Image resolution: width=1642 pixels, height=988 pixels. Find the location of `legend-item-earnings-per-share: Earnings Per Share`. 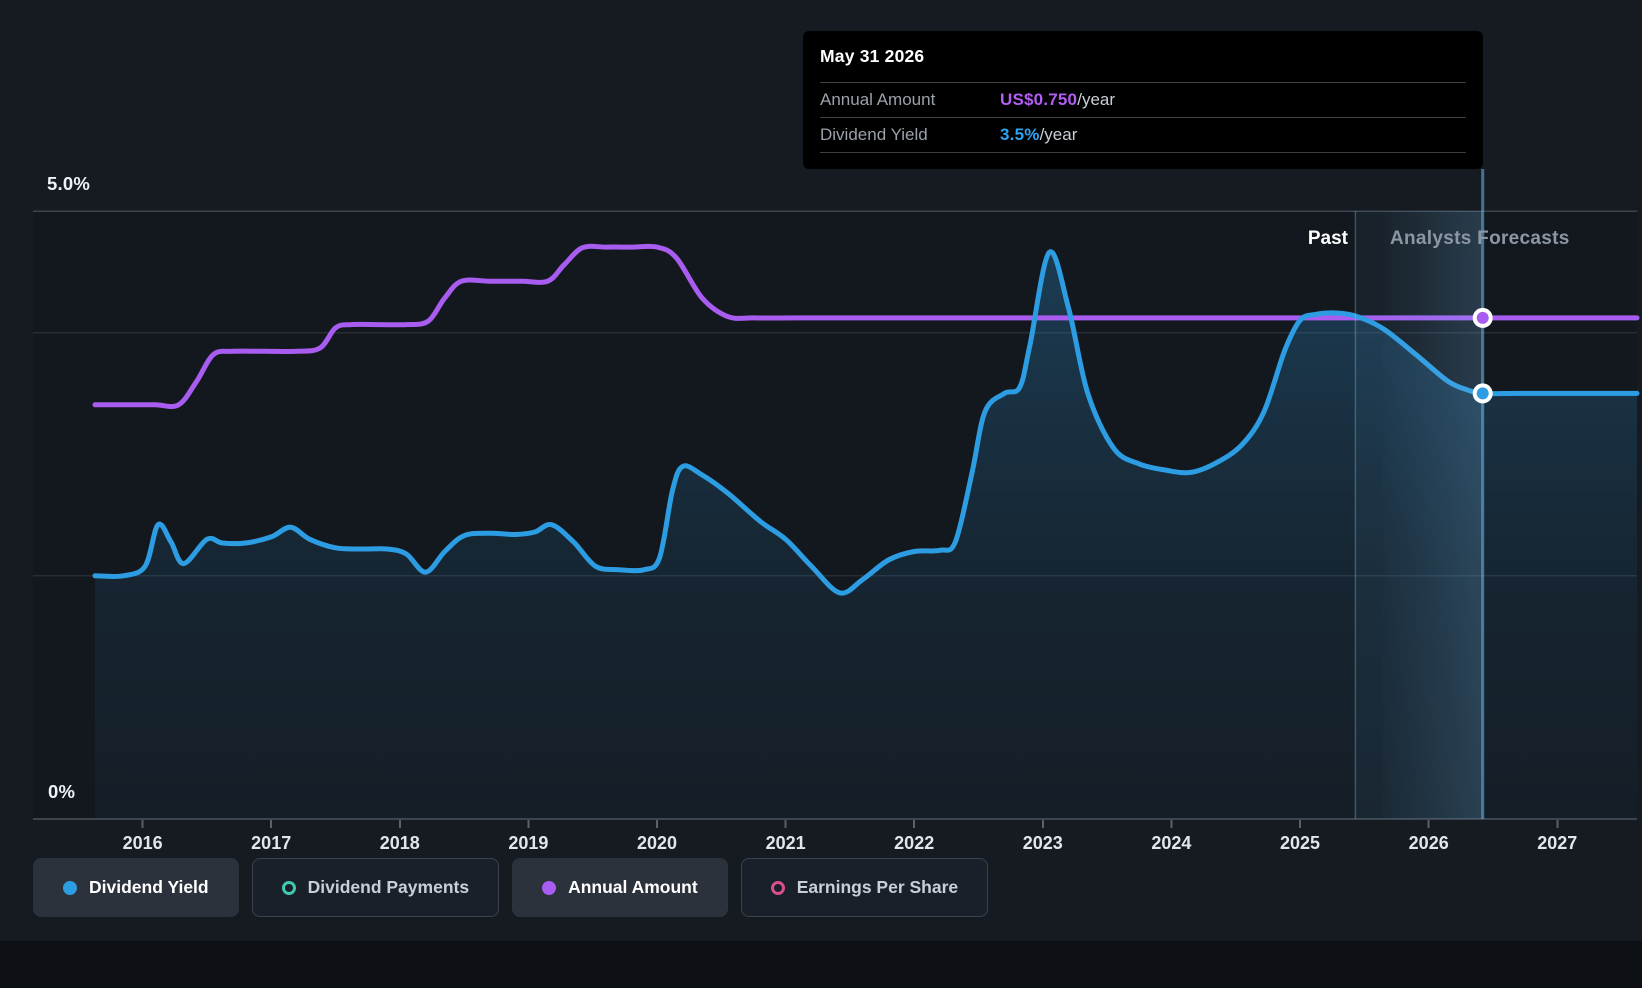

legend-item-earnings-per-share: Earnings Per Share is located at coordinates (864, 887).